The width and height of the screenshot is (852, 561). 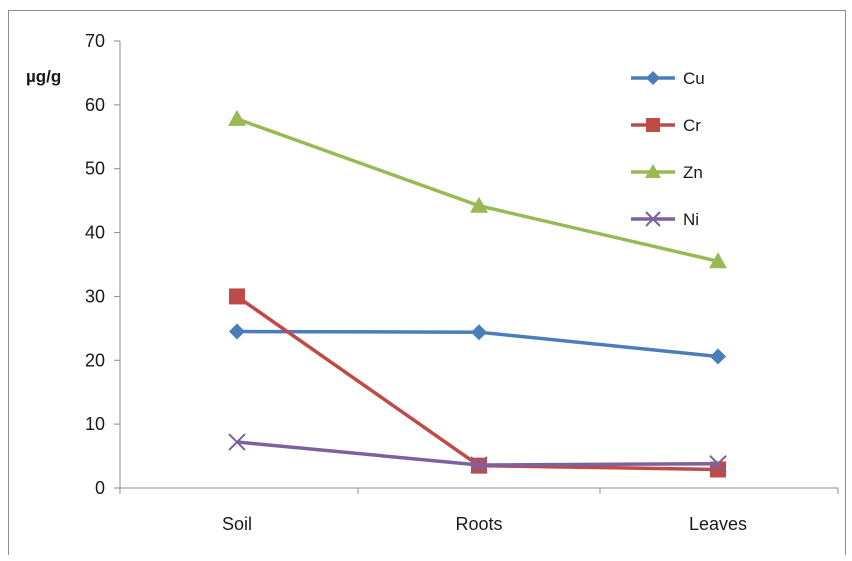 What do you see at coordinates (95, 424) in the screenshot?
I see `y-tick-label: 10` at bounding box center [95, 424].